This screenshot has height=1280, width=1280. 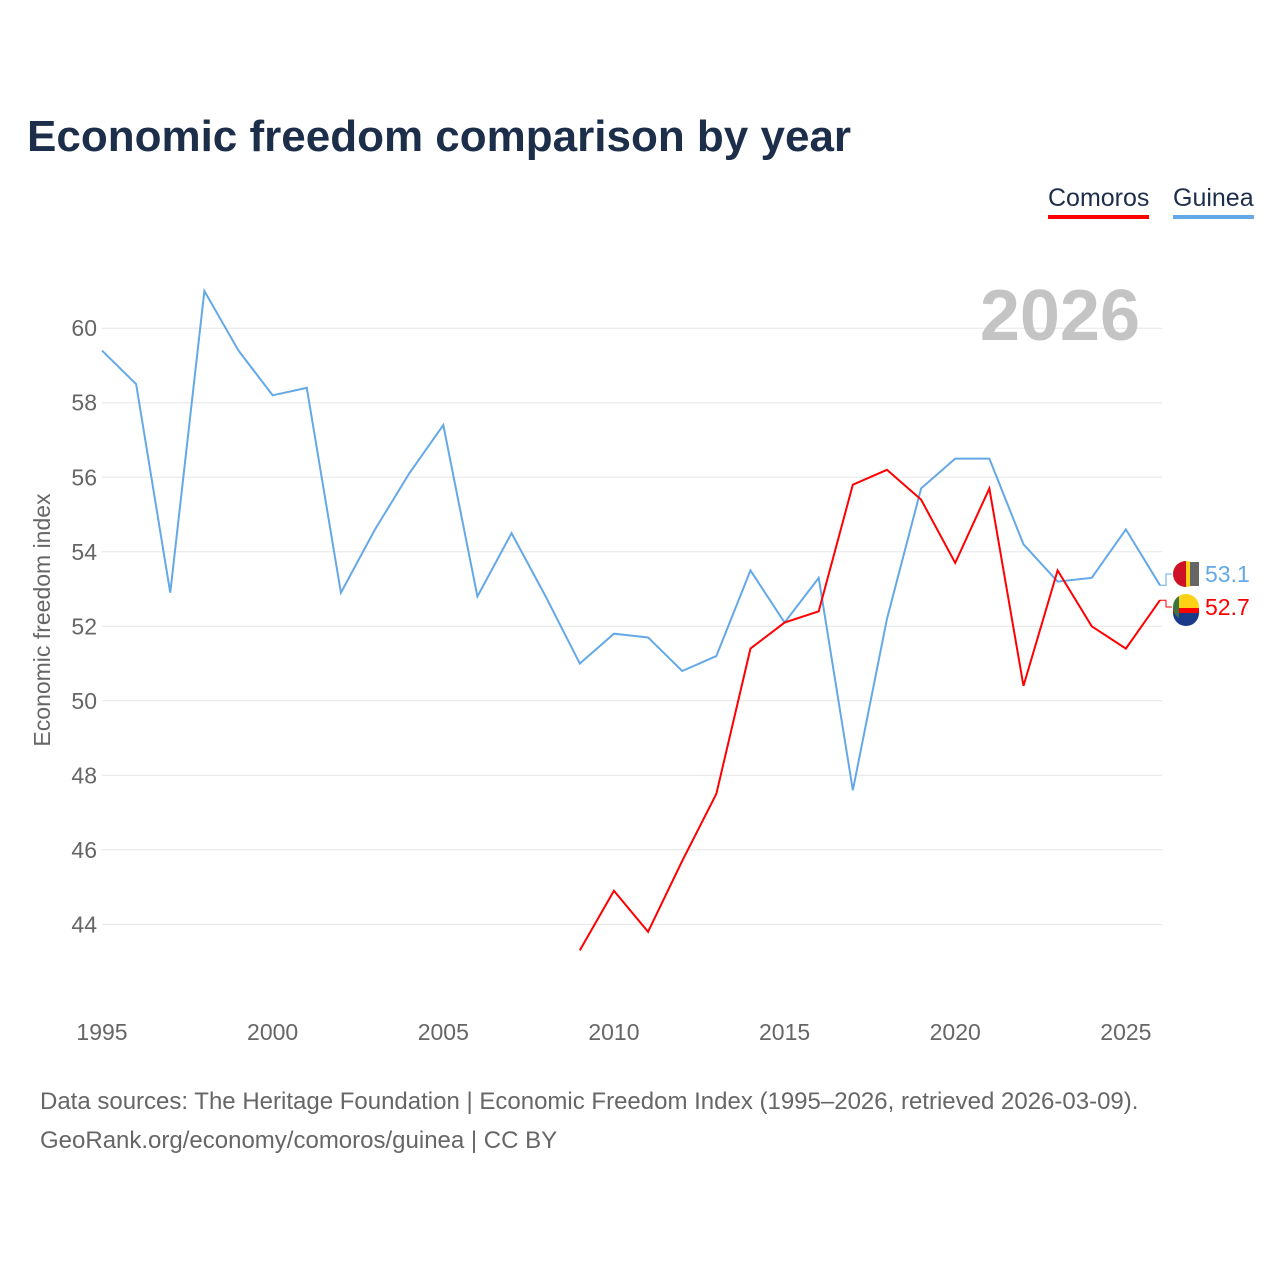 What do you see at coordinates (272, 1032) in the screenshot?
I see `x-tick-label: 2000` at bounding box center [272, 1032].